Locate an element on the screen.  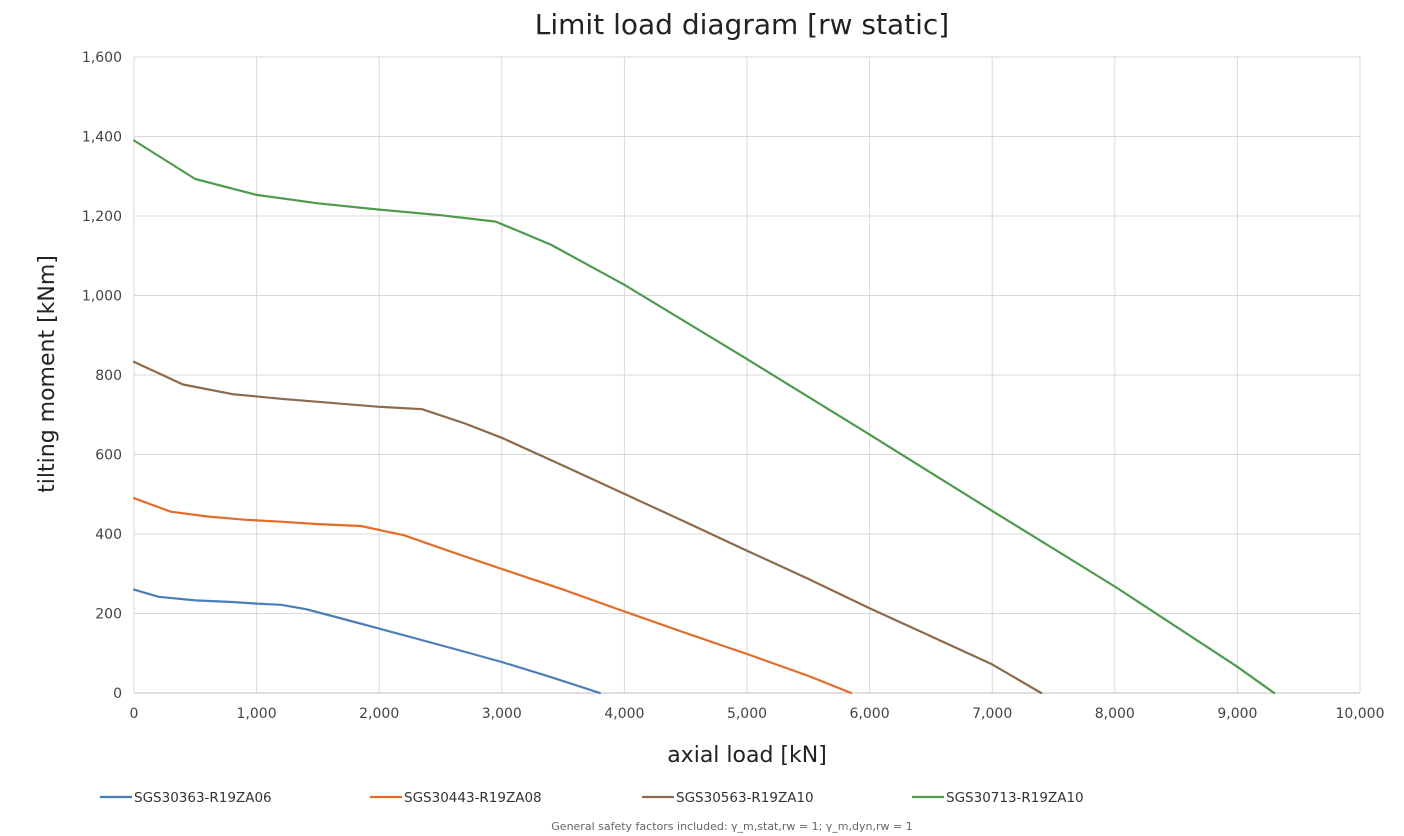
x-tick-label: 4,000 is located at coordinates (624, 714).